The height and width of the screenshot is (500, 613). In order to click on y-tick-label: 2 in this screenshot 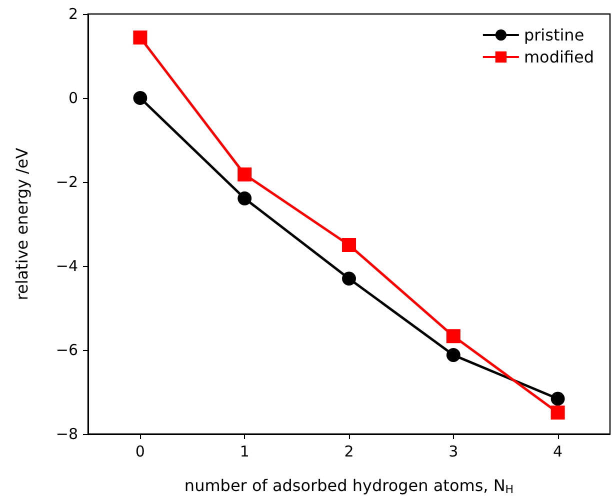, I will do `click(73, 14)`.